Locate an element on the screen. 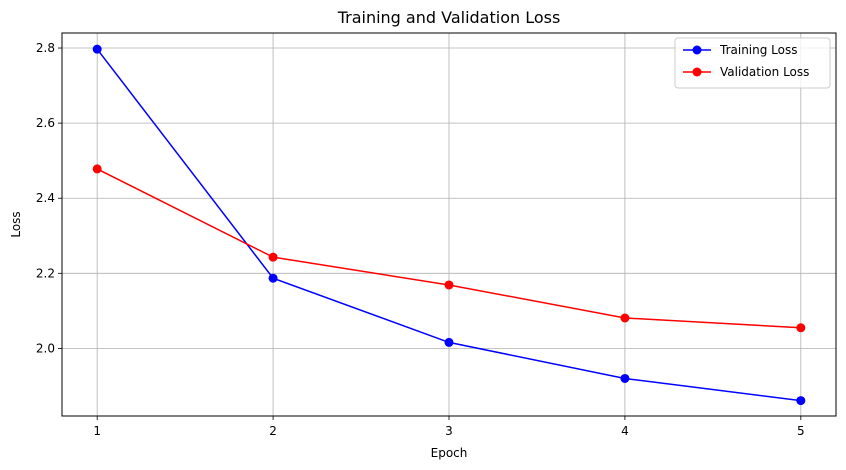 The width and height of the screenshot is (846, 470). x-tick-label: 1 is located at coordinates (97, 431).